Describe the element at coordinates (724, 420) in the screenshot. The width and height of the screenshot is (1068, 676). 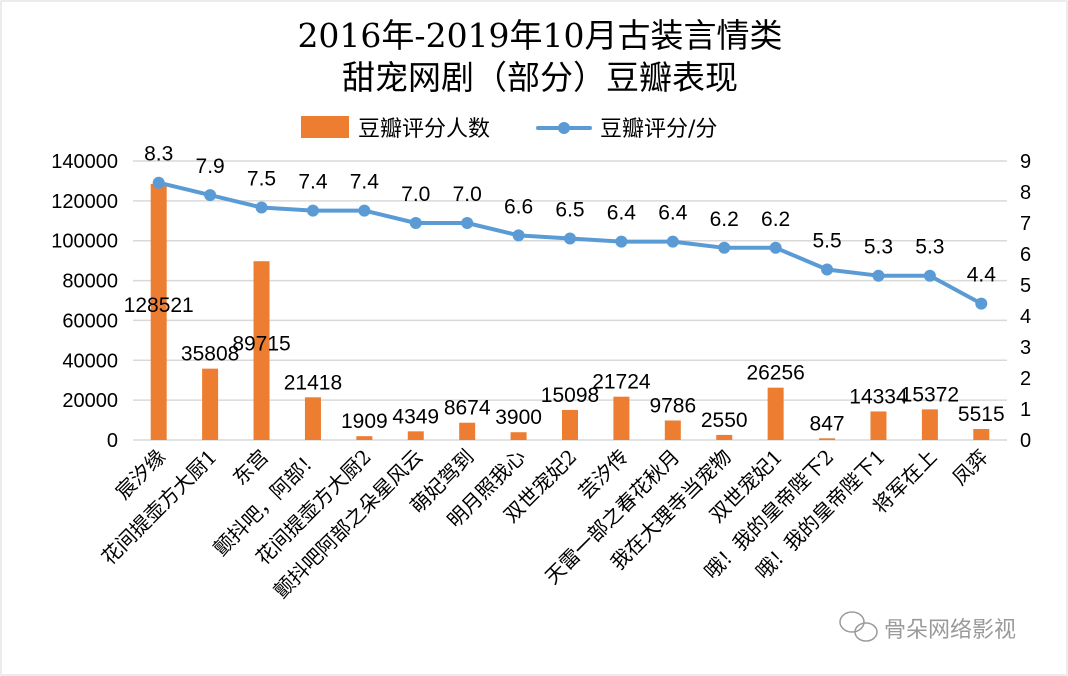
I see `bar-data-label: 2550` at that location.